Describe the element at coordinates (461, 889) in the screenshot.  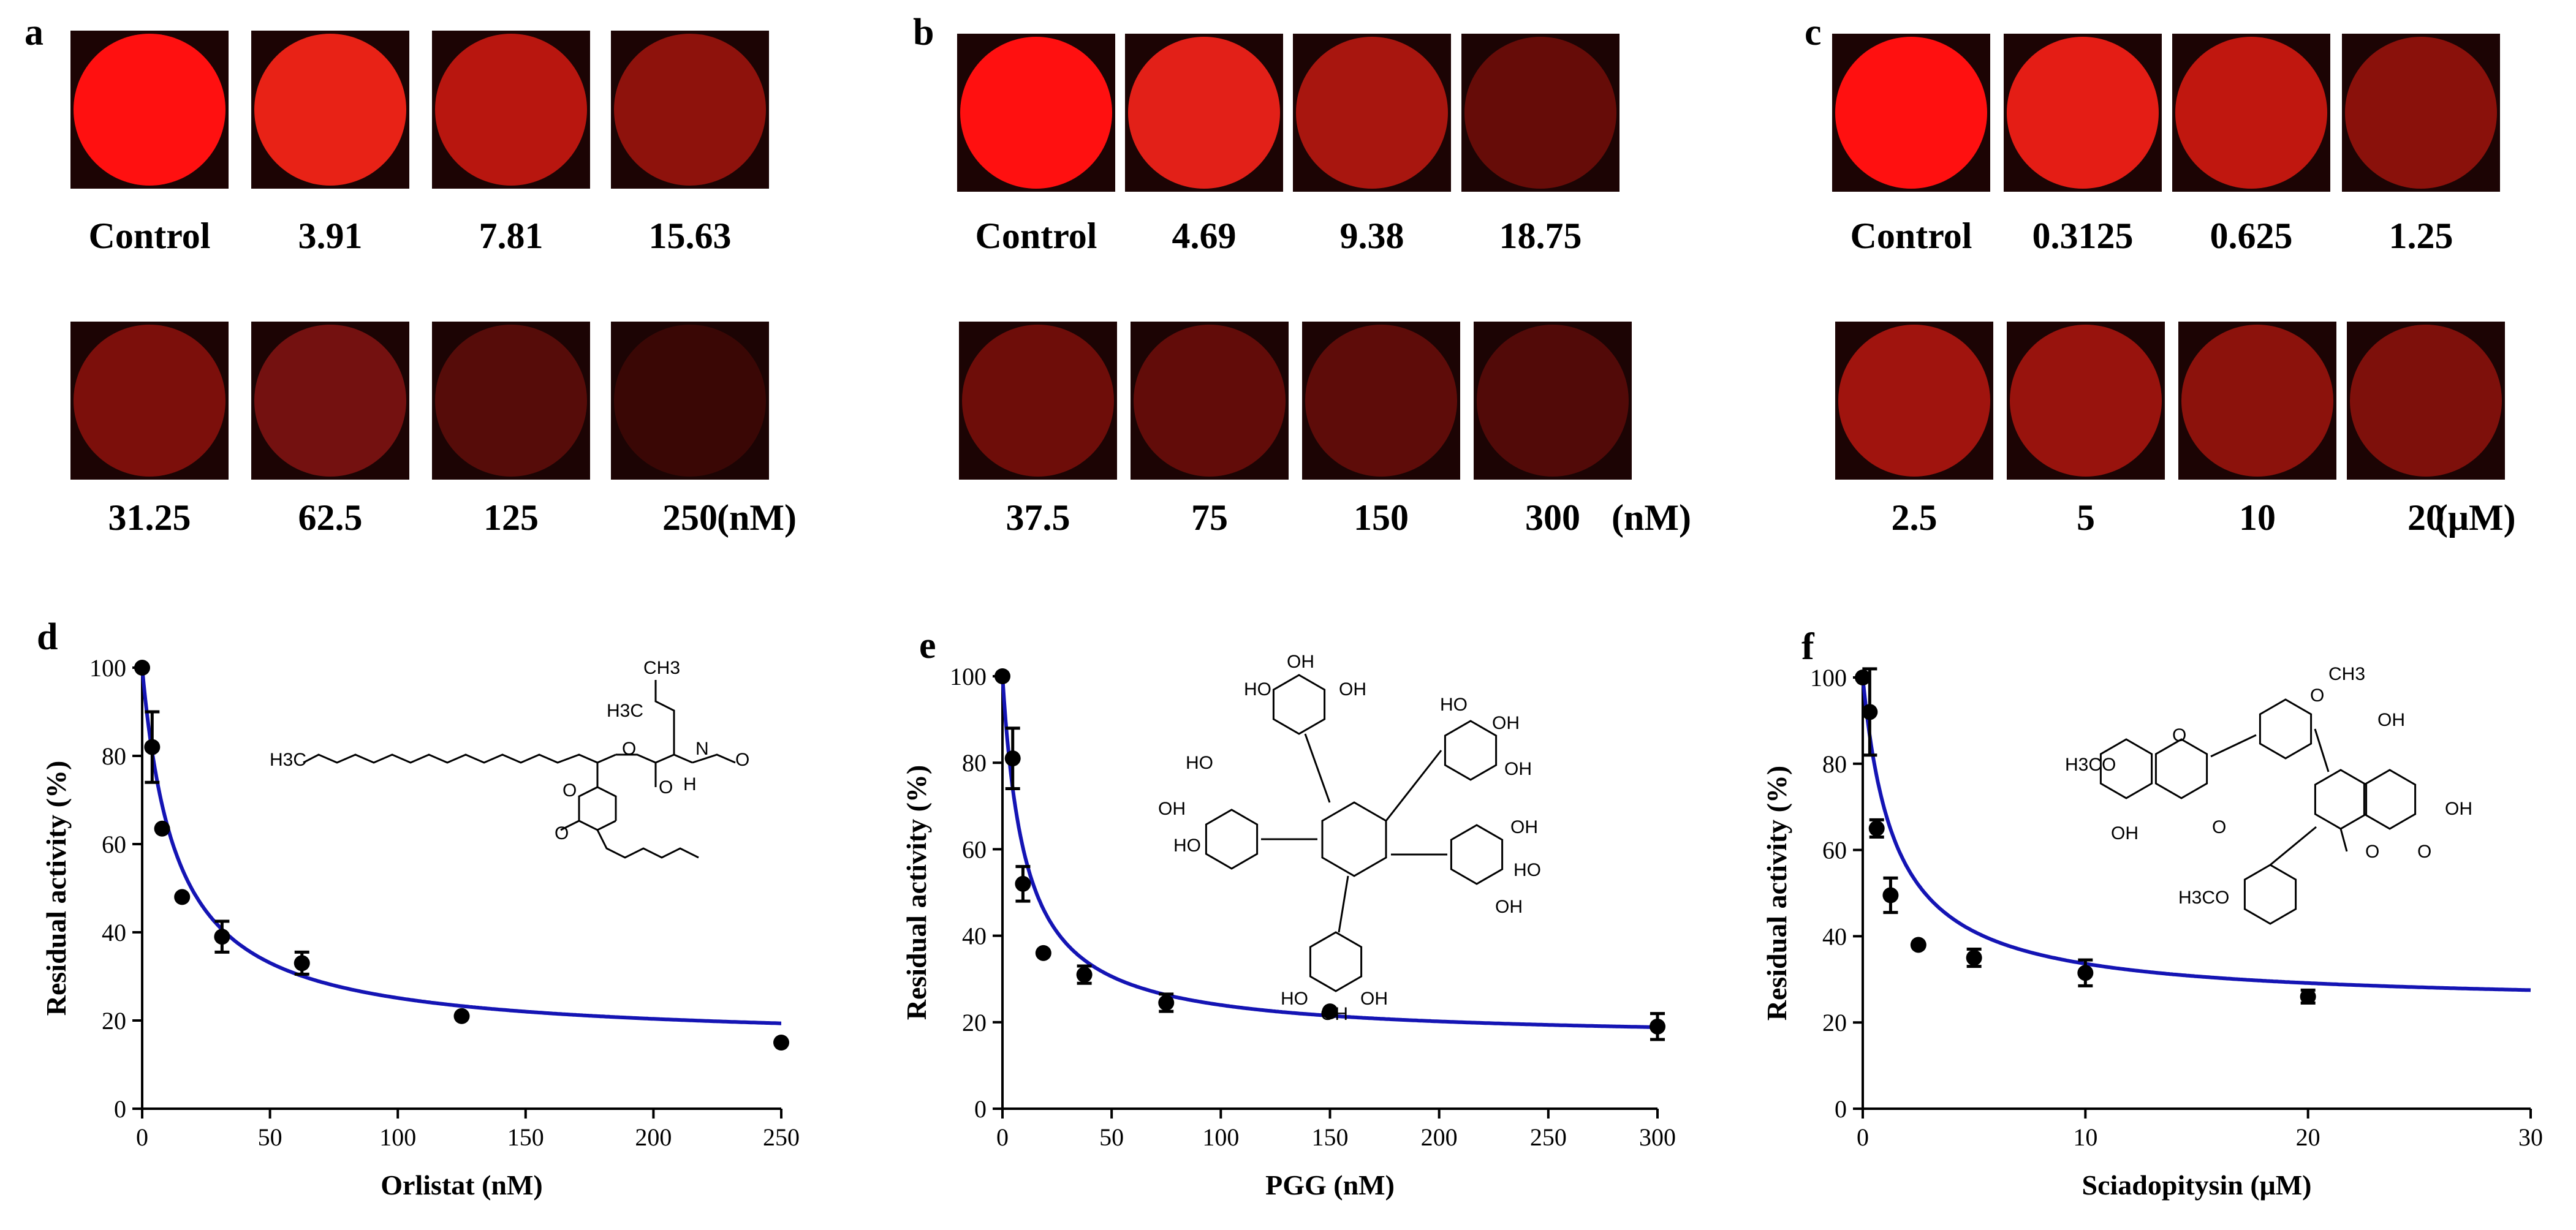
I see `axes-lines` at that location.